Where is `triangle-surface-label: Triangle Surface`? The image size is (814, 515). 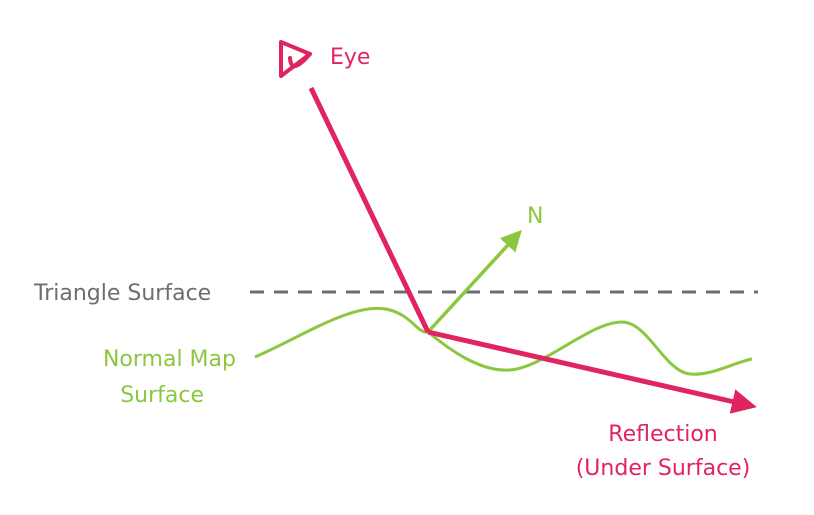
triangle-surface-label: Triangle Surface is located at coordinates (122, 293).